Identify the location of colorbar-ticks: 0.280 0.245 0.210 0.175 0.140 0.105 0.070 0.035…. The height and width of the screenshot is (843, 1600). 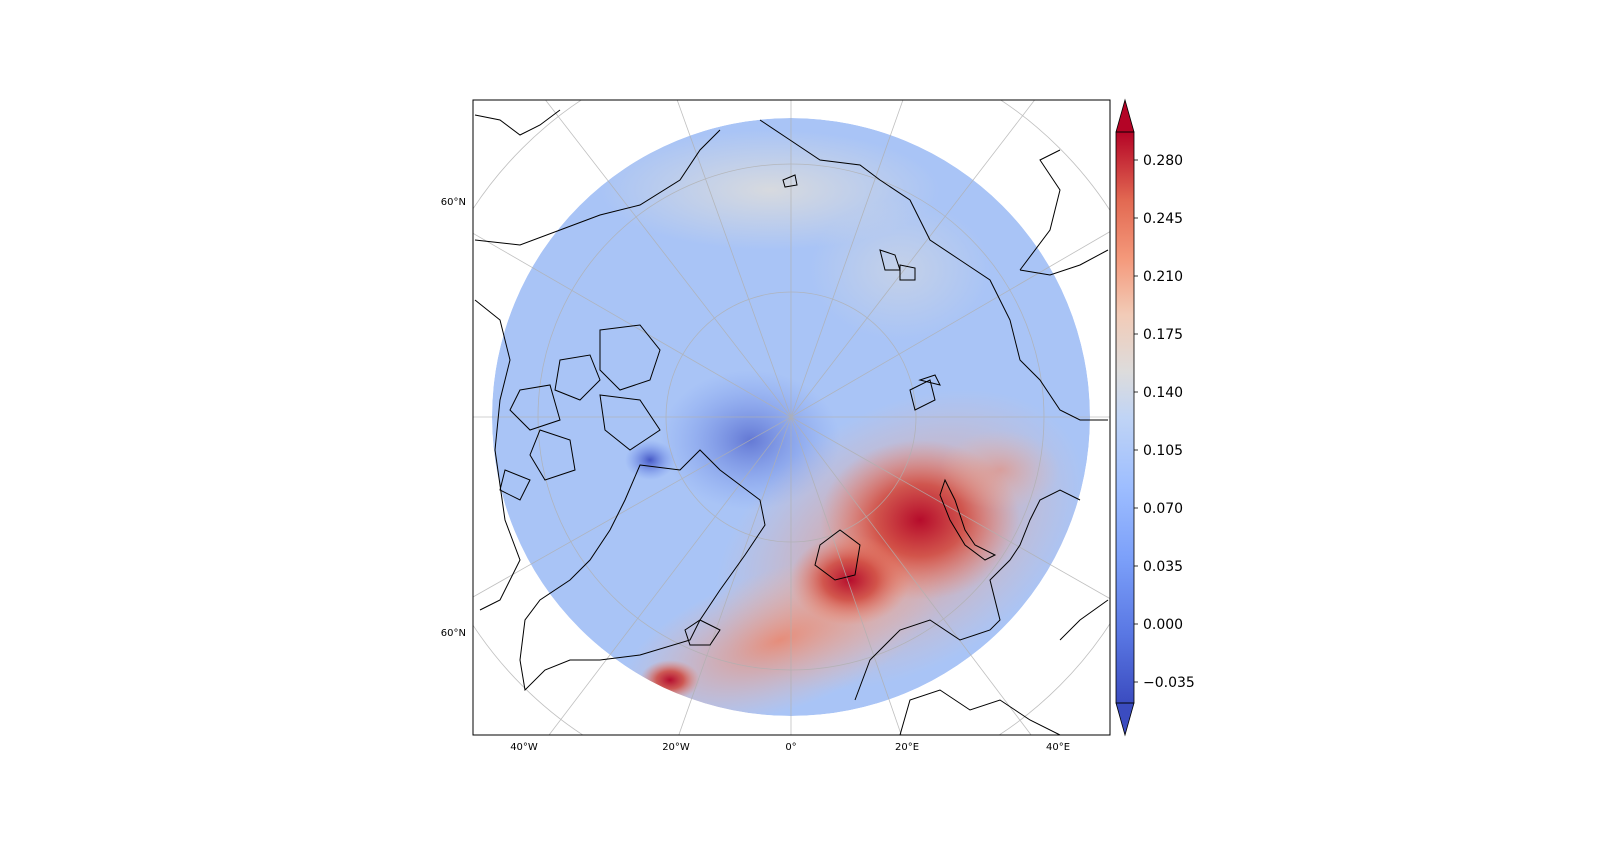
(1164, 422).